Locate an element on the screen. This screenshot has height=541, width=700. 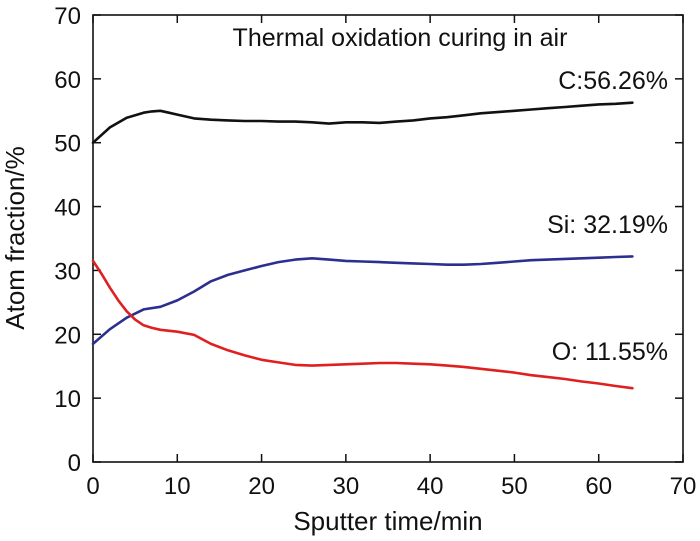
series-label-si: Si: 32.19% is located at coordinates (607, 225).